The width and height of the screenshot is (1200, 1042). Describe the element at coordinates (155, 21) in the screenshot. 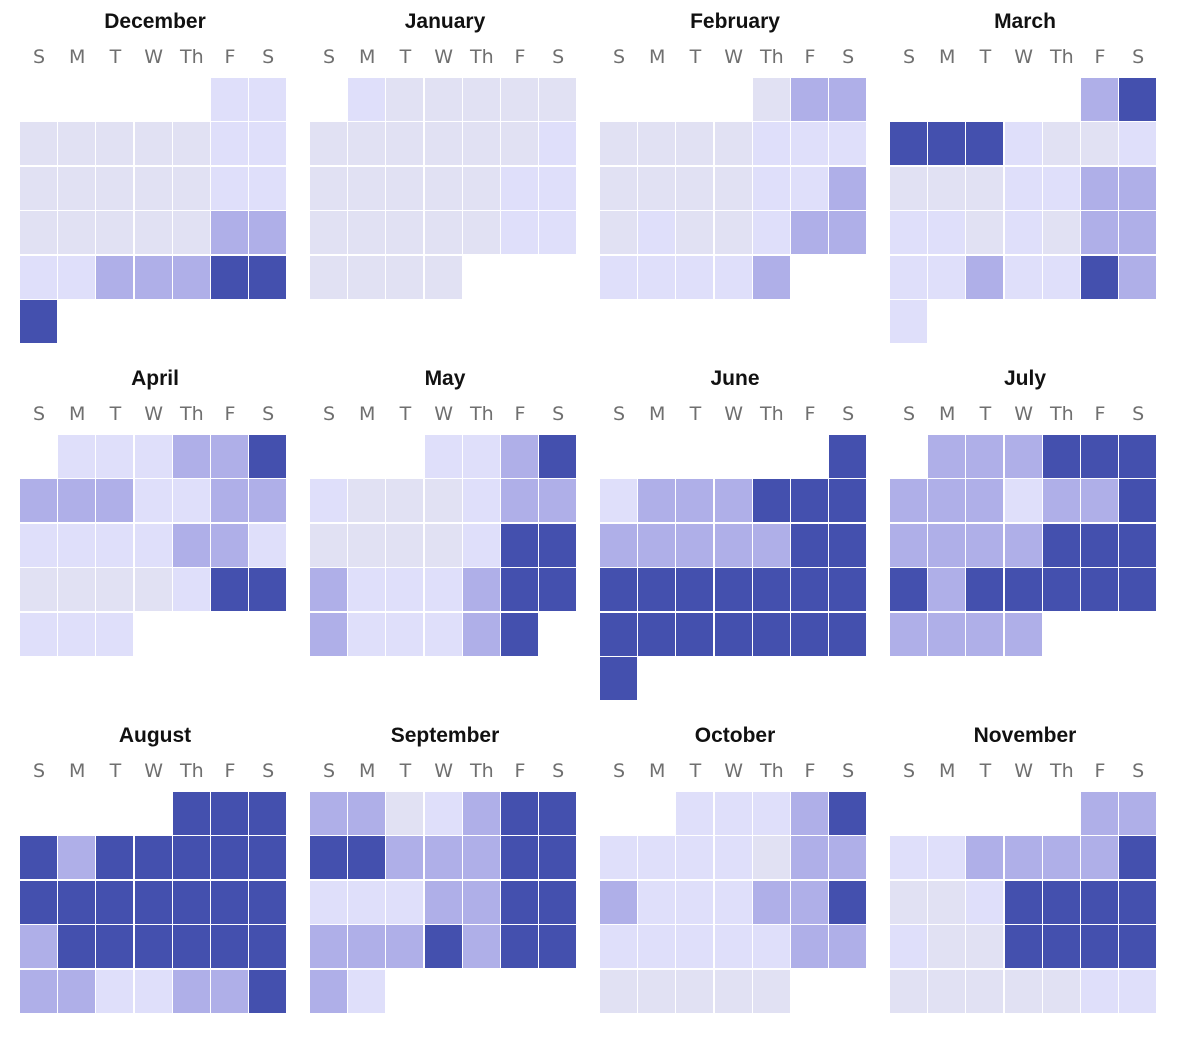

I see `month-title: December` at that location.